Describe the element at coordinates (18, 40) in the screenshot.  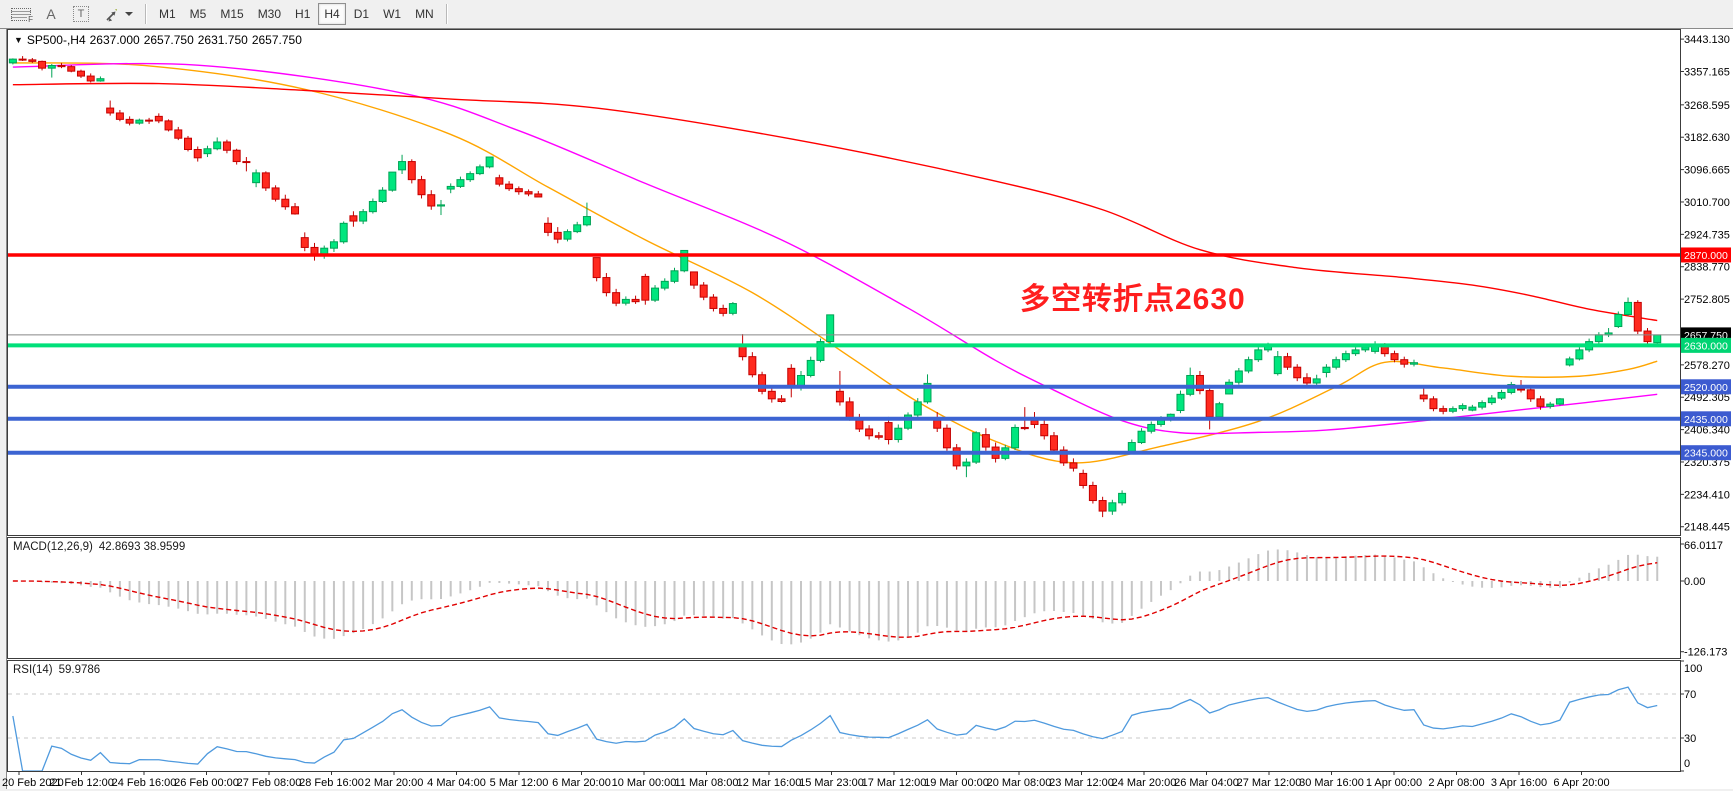
I see `symbol-dropdown-icon: ▼` at that location.